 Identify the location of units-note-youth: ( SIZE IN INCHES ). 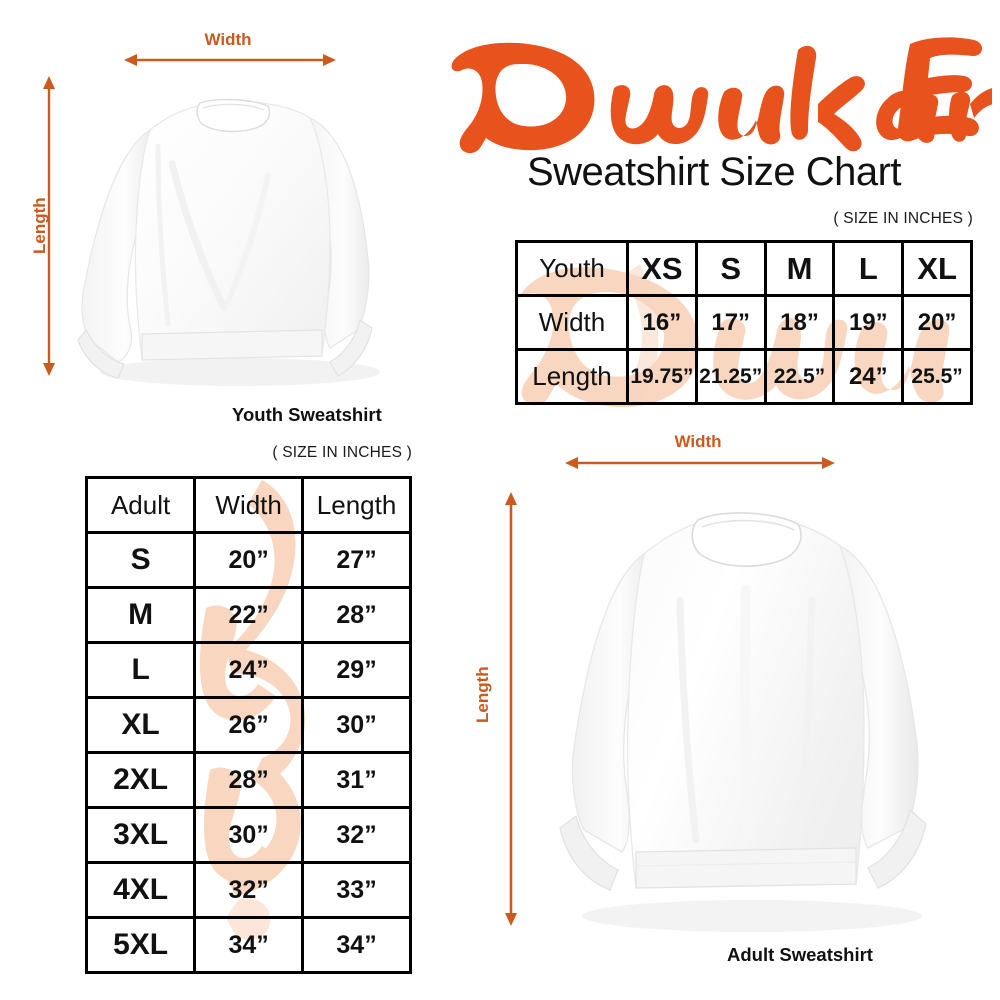
(903, 218).